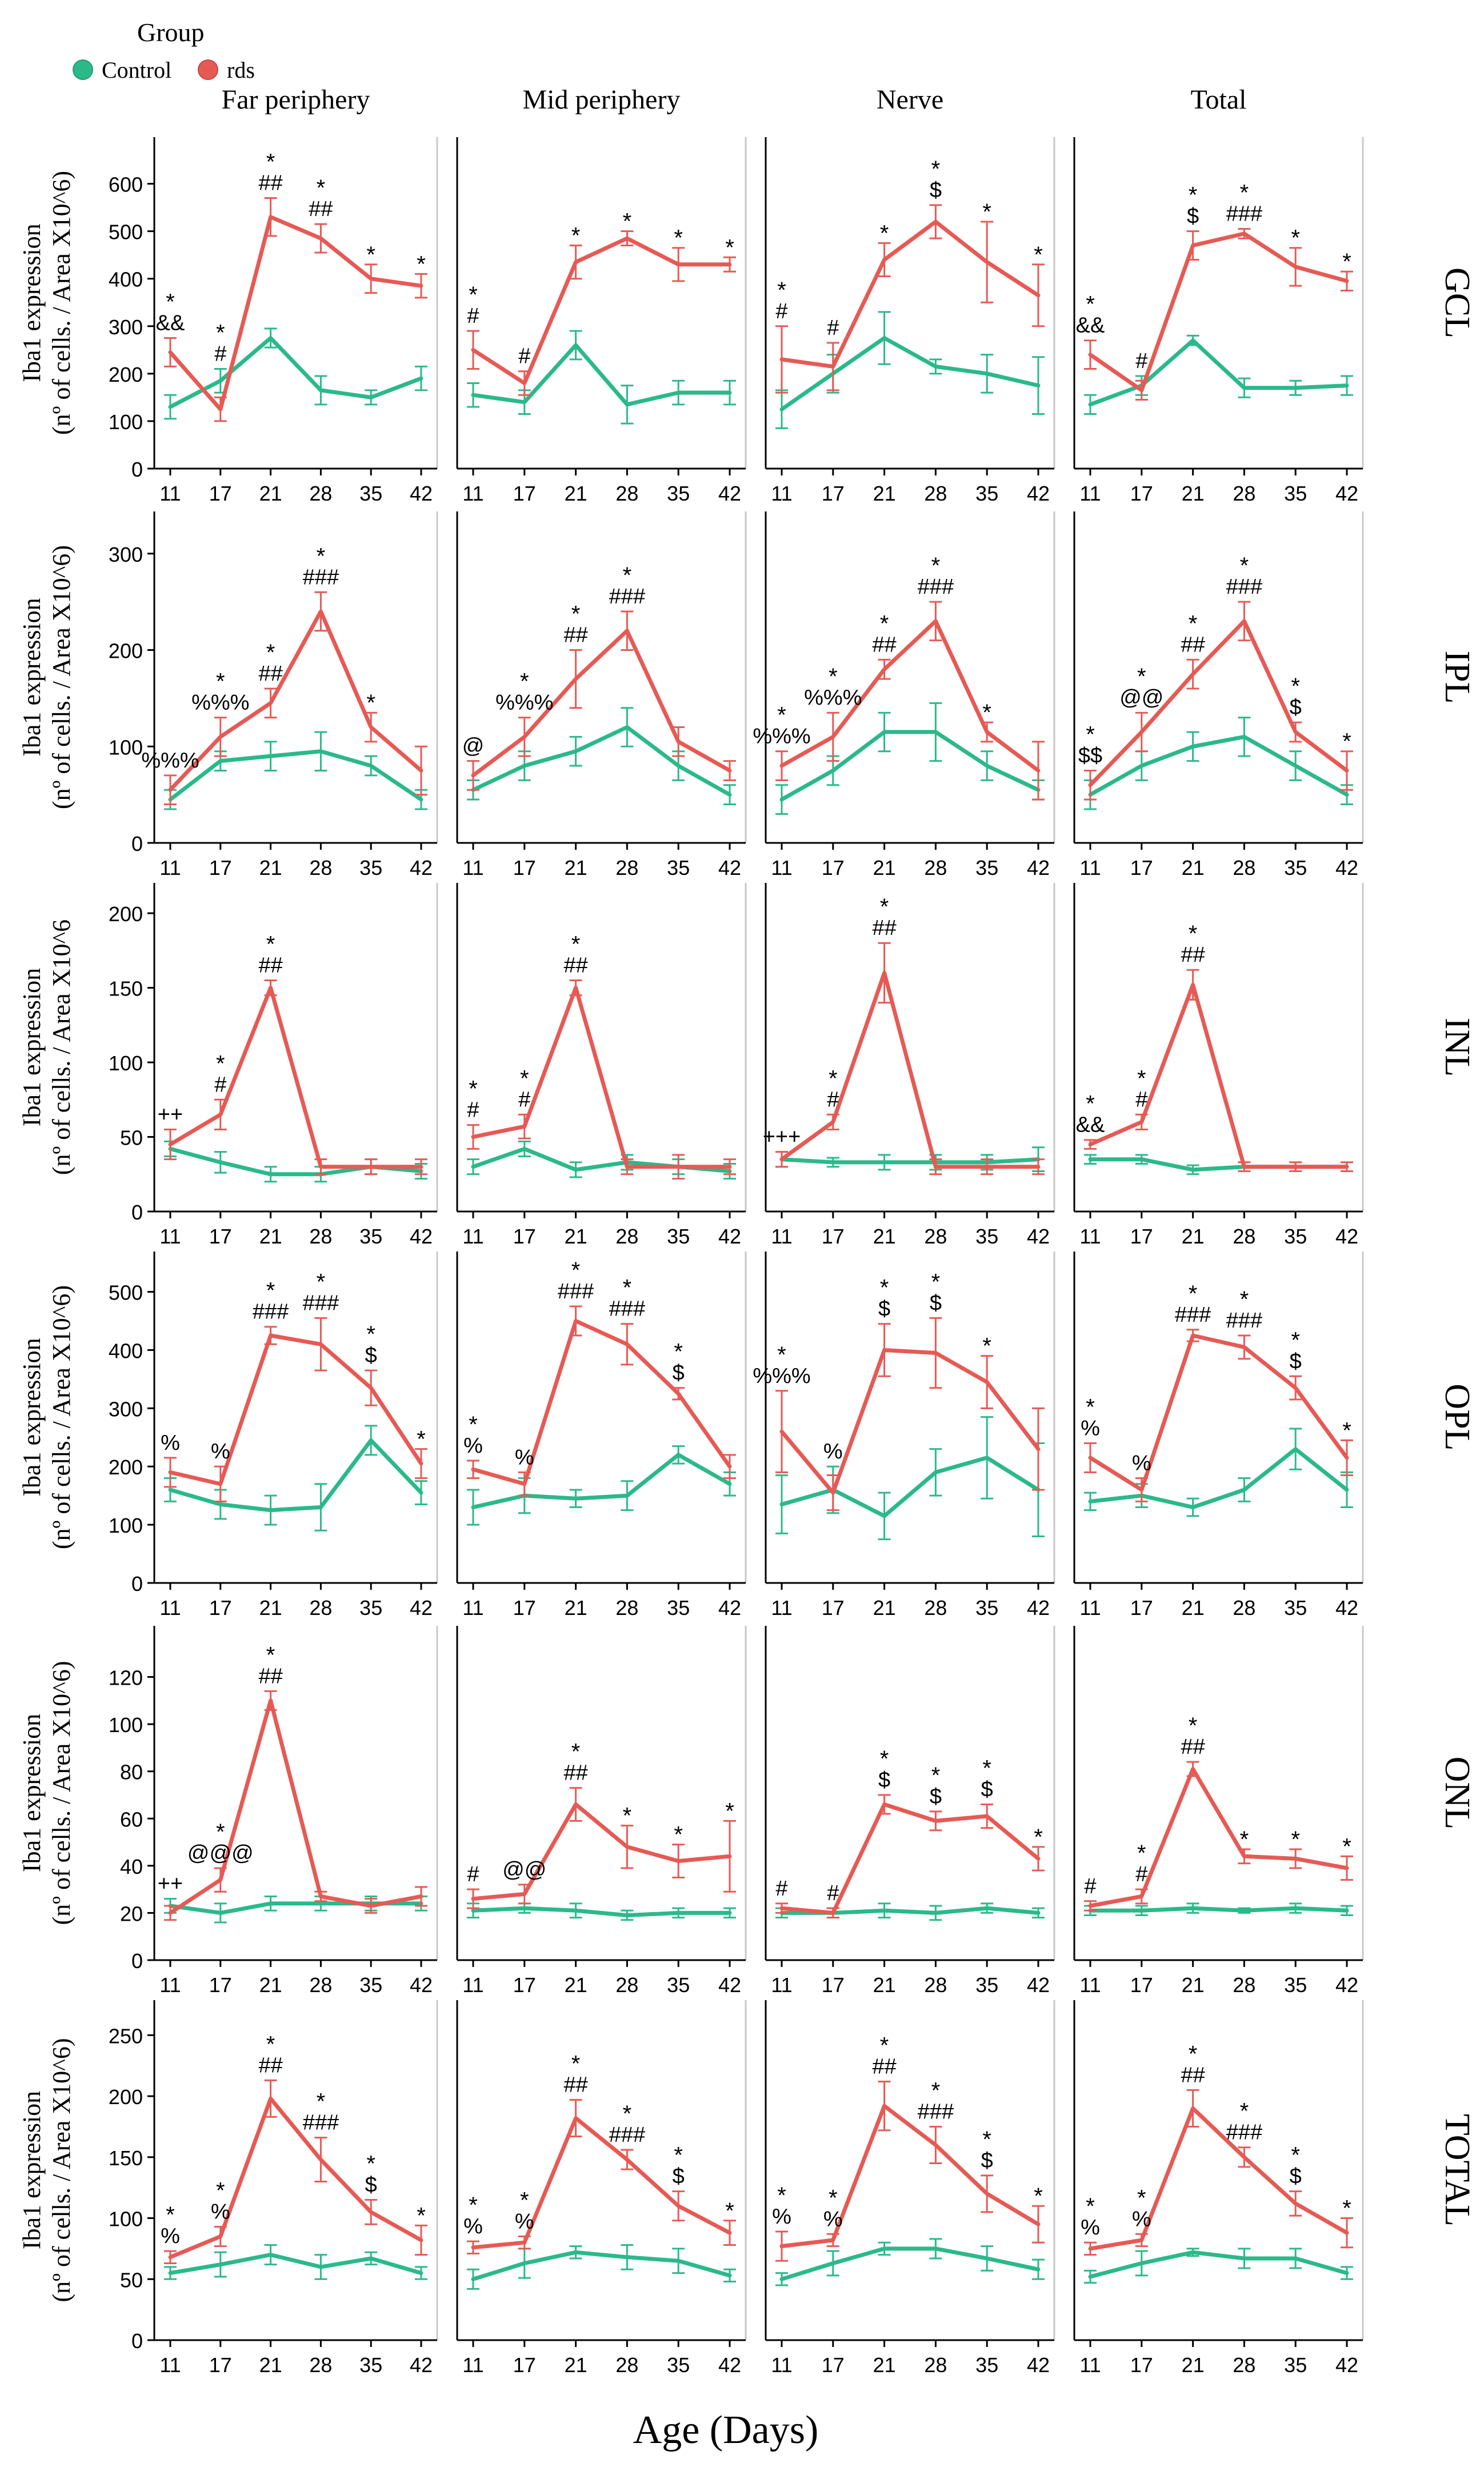 The image size is (1484, 2475). What do you see at coordinates (1457, 2170) in the screenshot?
I see `row-label-total: TOTAL` at bounding box center [1457, 2170].